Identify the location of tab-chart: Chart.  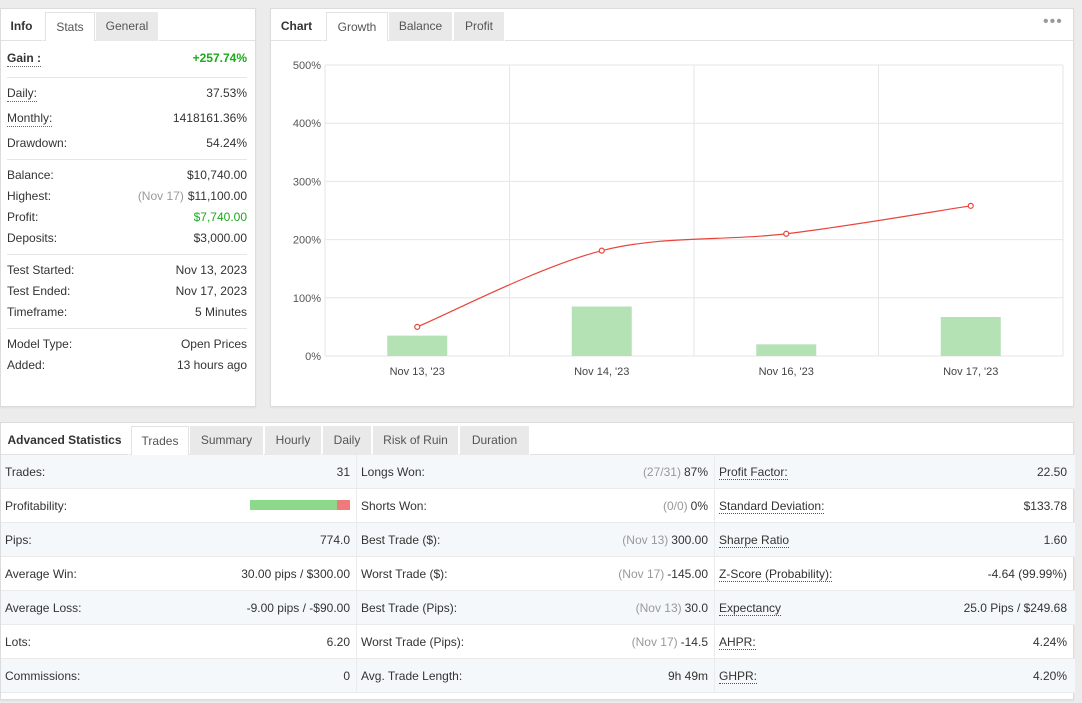
(297, 26).